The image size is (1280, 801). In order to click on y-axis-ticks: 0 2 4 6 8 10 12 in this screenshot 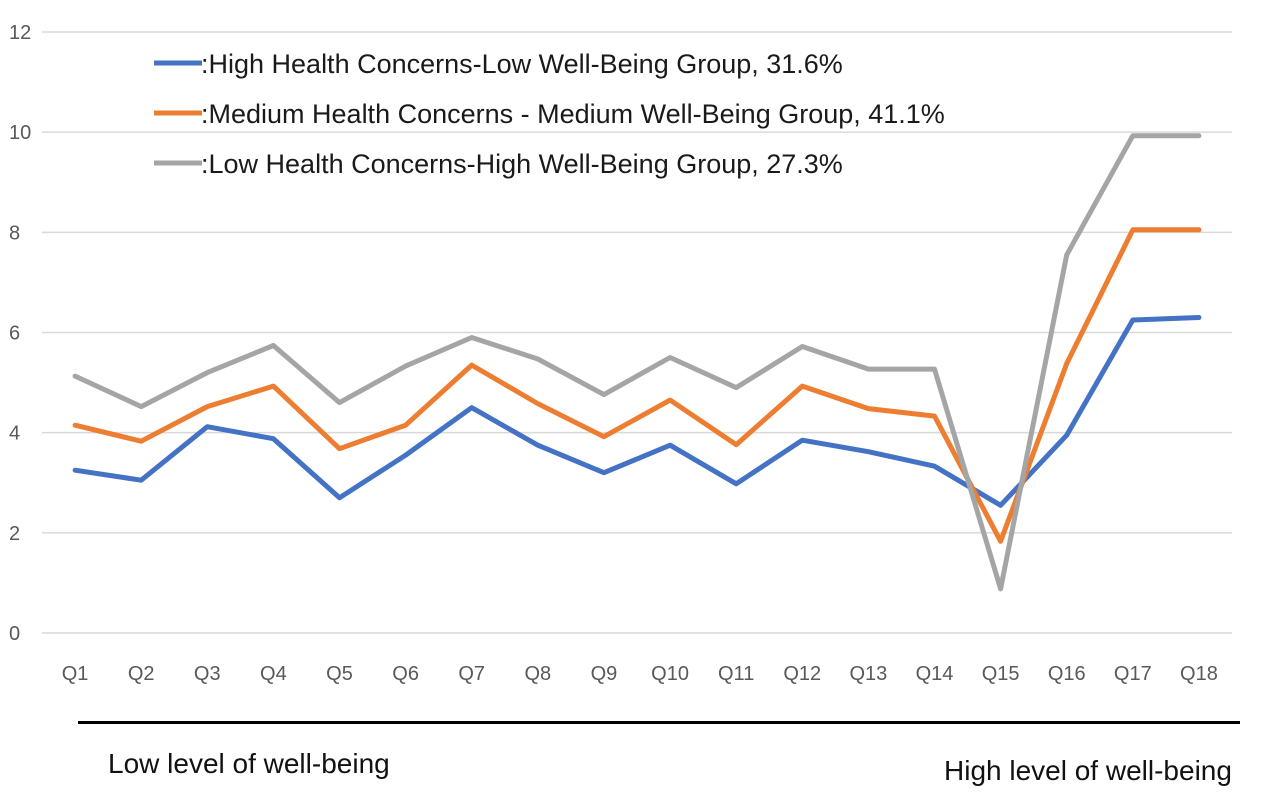, I will do `click(20, 333)`.